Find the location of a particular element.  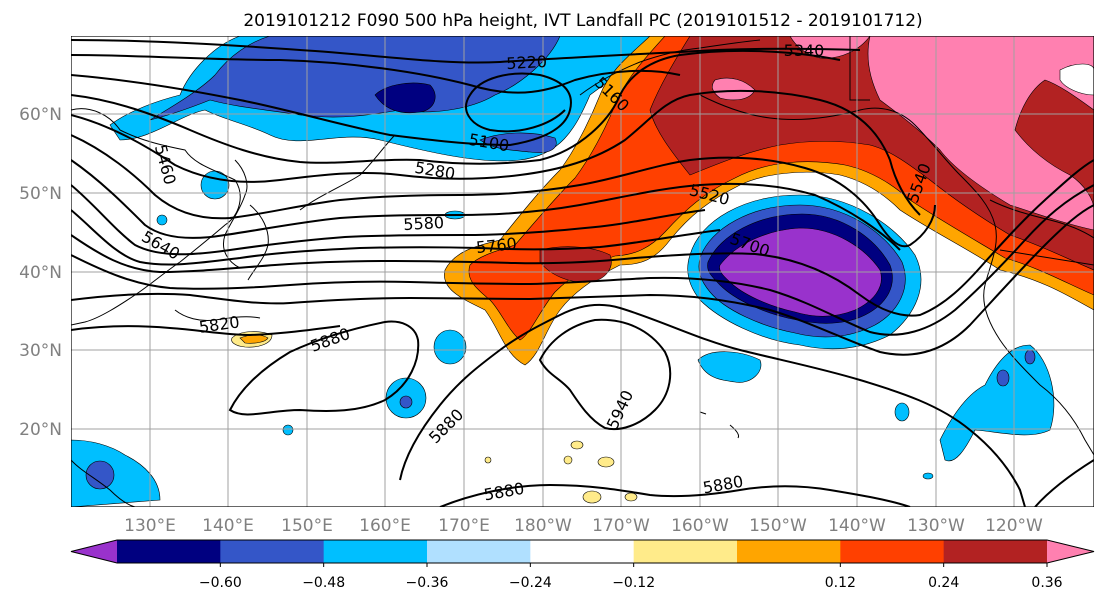

lat-label-30n: 30°N is located at coordinates (40, 351).